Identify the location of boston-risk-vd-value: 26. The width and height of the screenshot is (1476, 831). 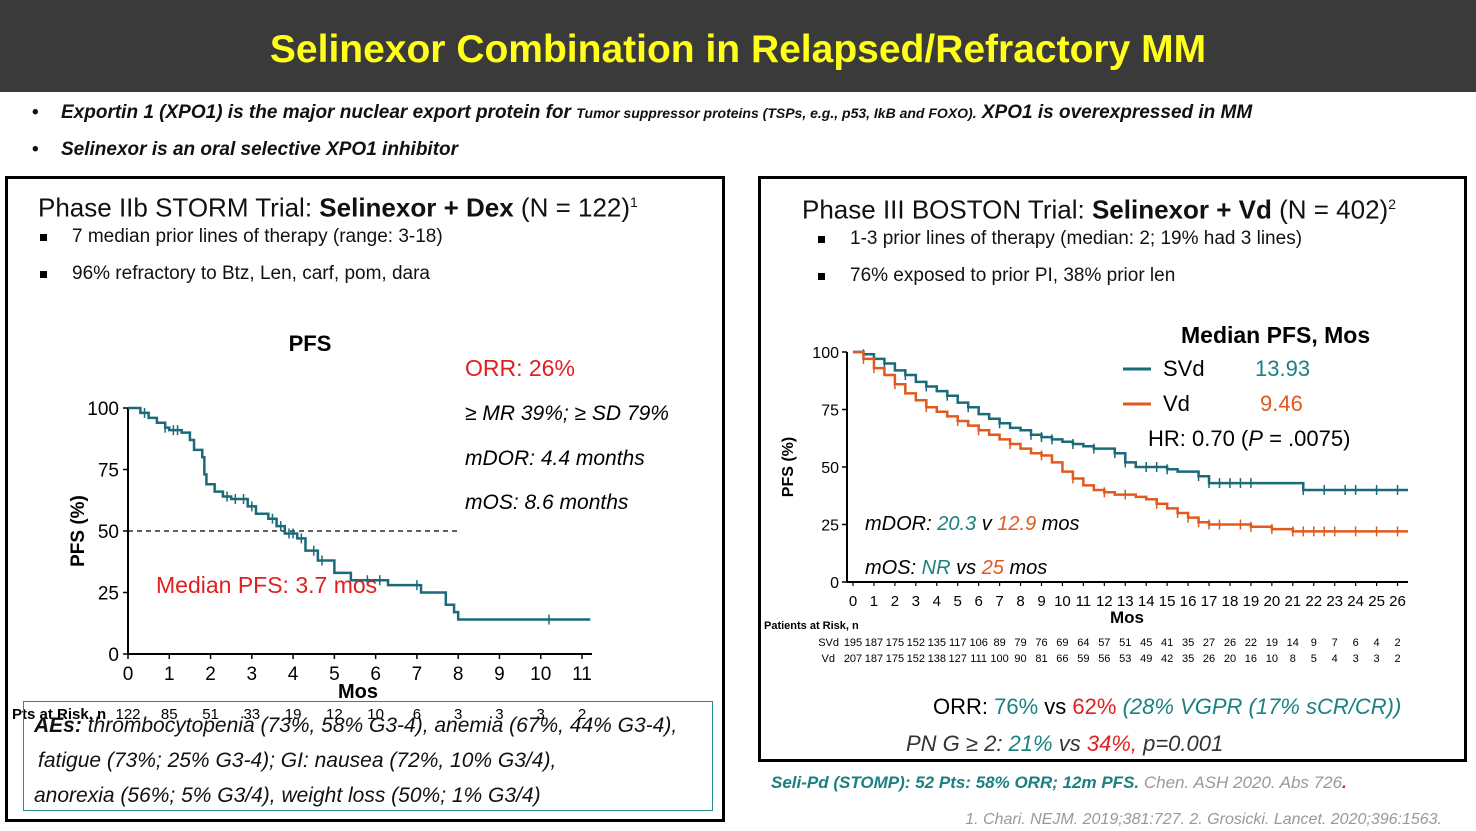
(1209, 659).